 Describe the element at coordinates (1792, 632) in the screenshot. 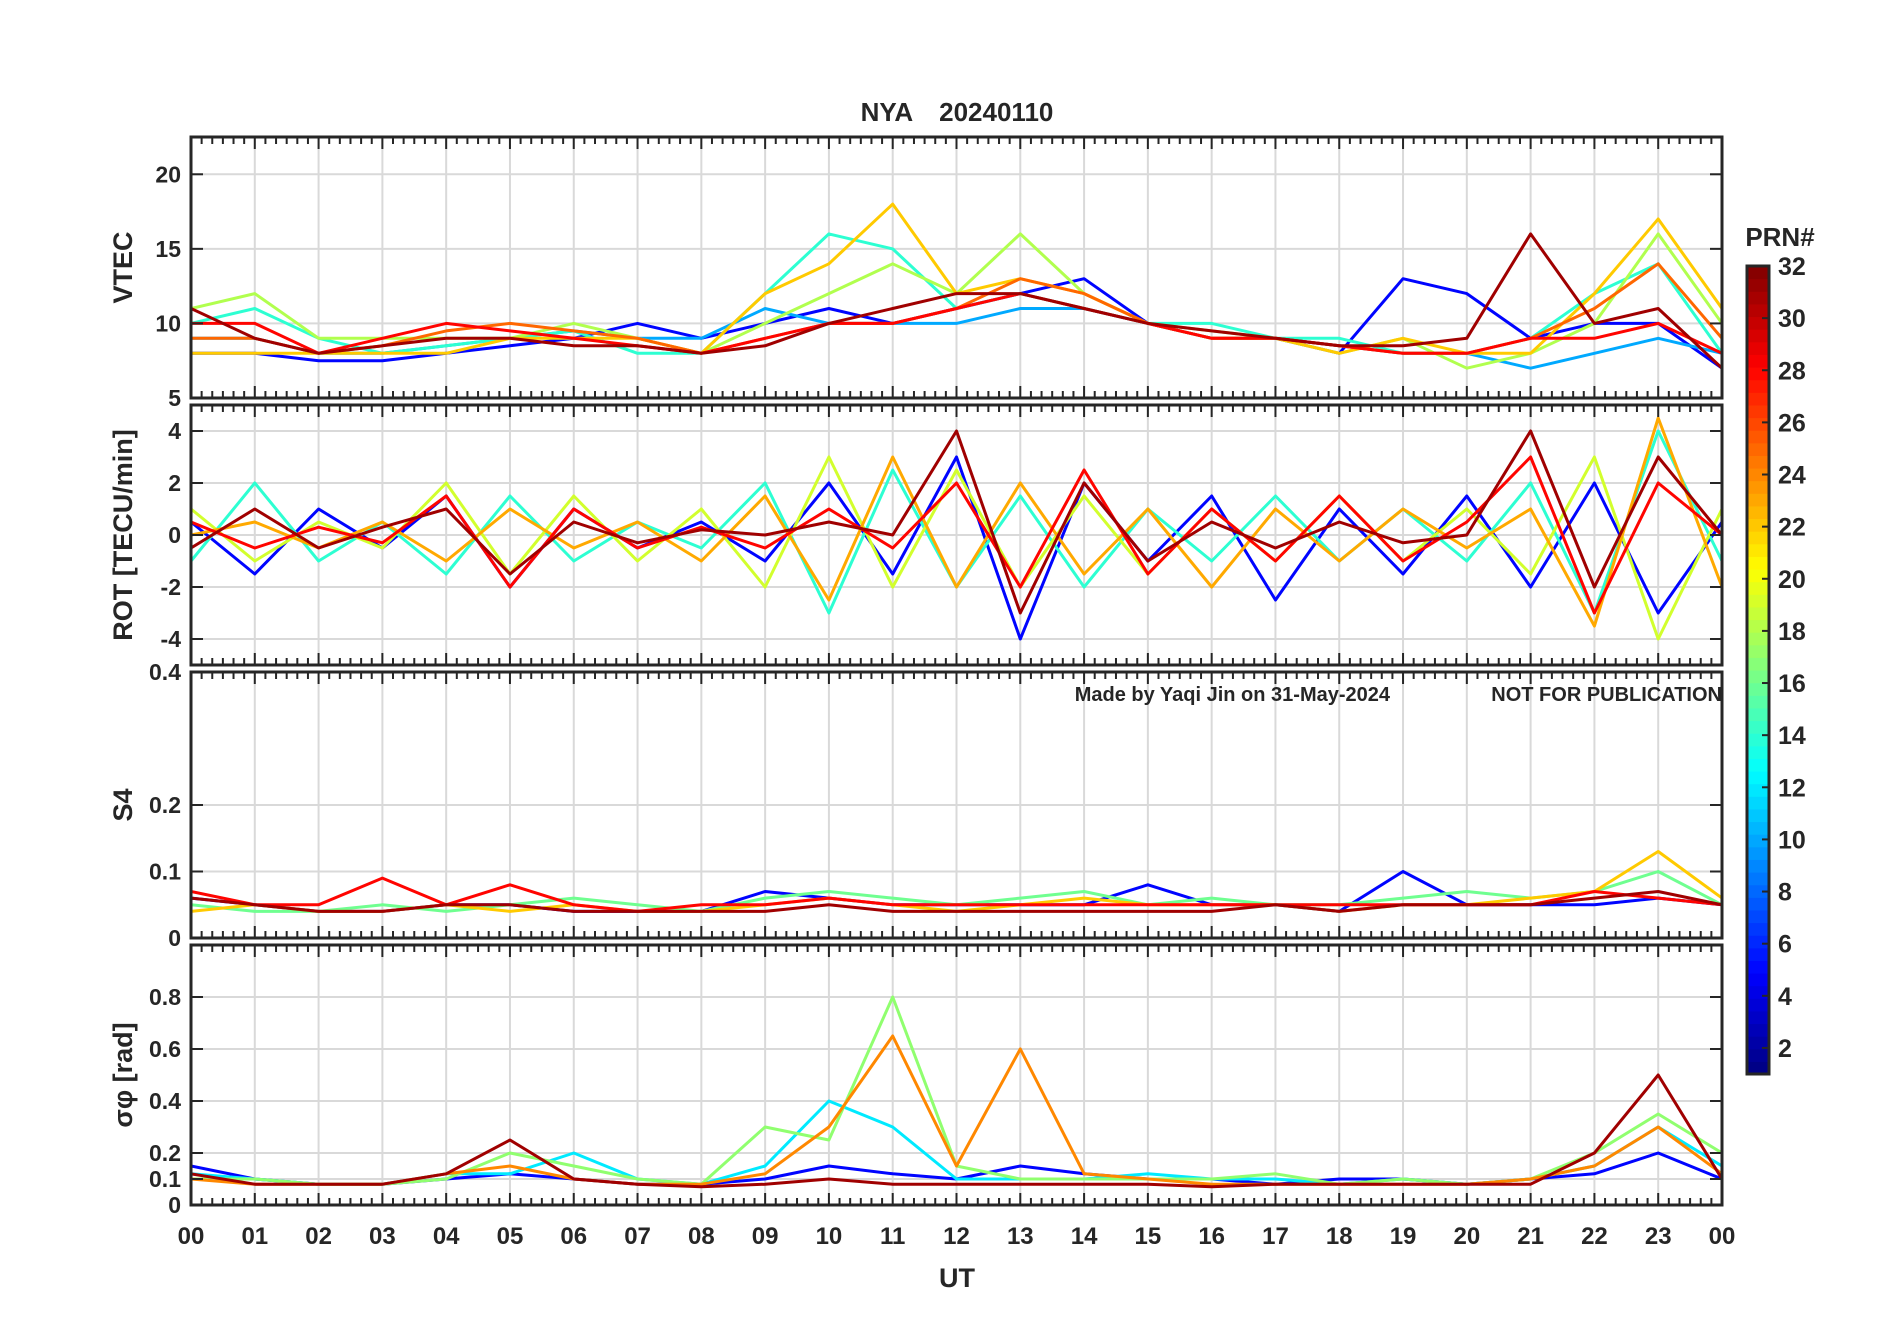

I see `colorbar-tick-label: 18` at that location.